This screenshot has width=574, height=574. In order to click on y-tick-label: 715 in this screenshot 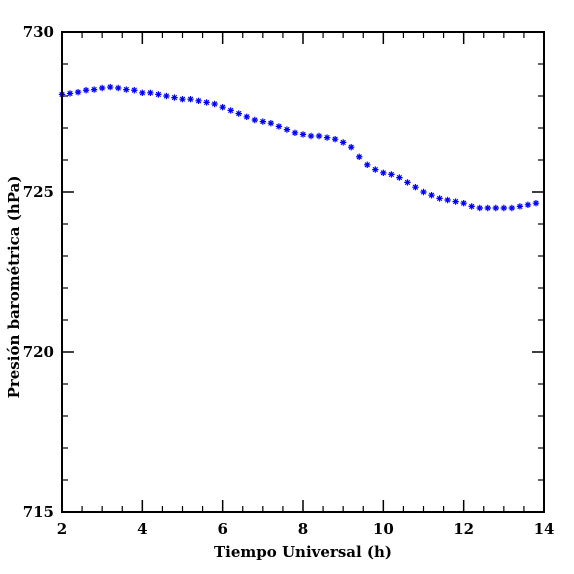, I will do `click(38, 512)`.